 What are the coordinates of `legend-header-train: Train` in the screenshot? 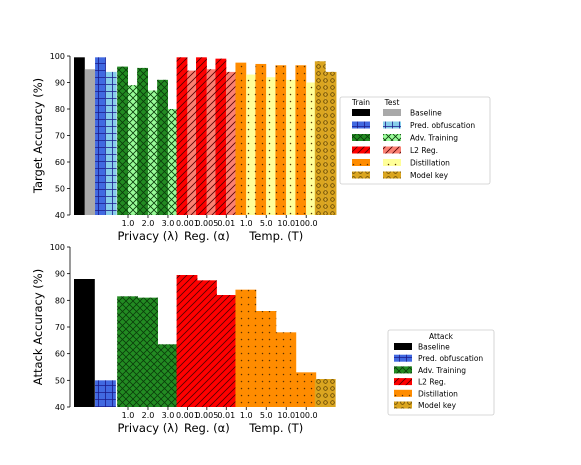 It's located at (360, 102).